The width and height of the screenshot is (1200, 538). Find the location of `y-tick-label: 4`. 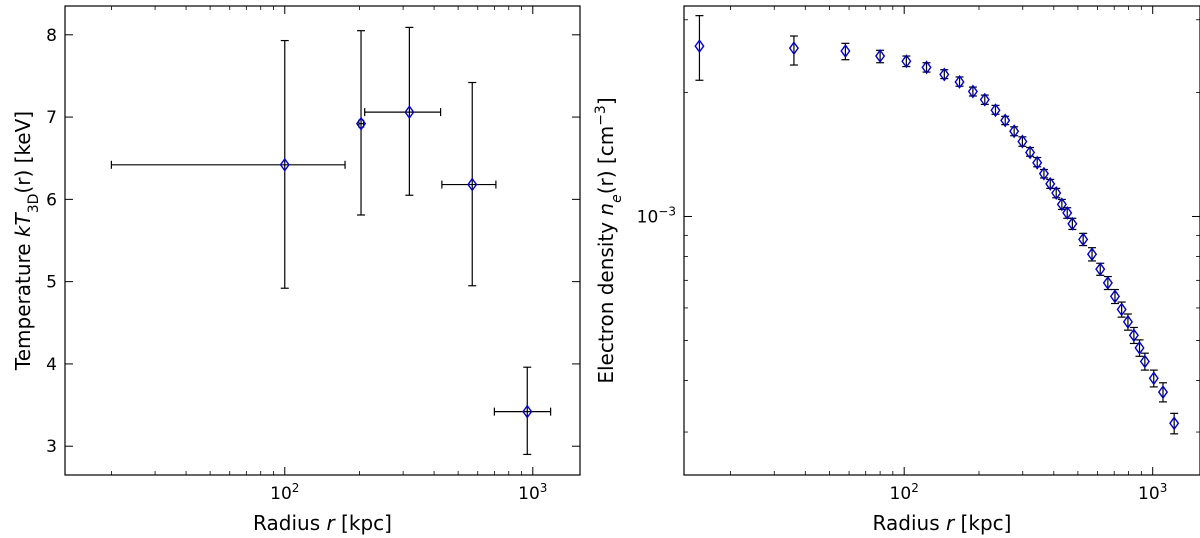

y-tick-label: 4 is located at coordinates (51, 365).